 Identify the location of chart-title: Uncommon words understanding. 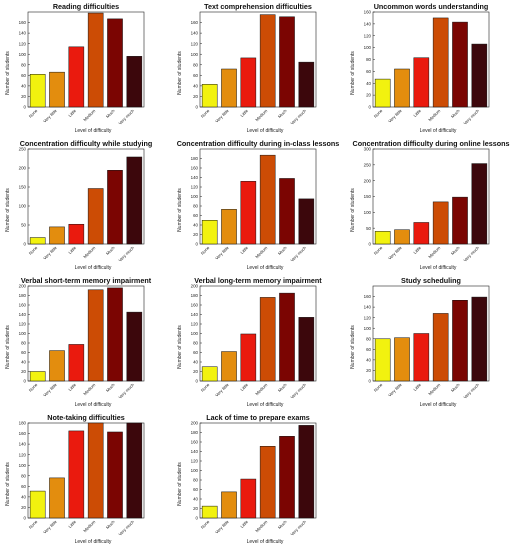
(431, 6).